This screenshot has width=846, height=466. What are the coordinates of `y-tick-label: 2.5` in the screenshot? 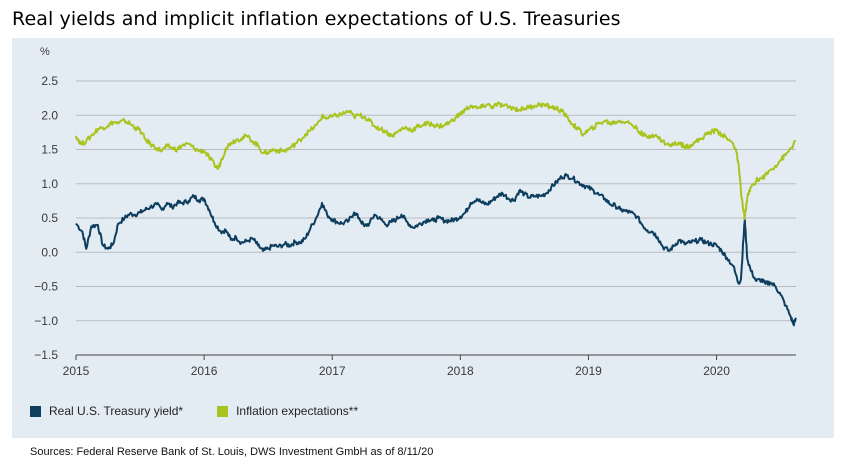 It's located at (49, 81).